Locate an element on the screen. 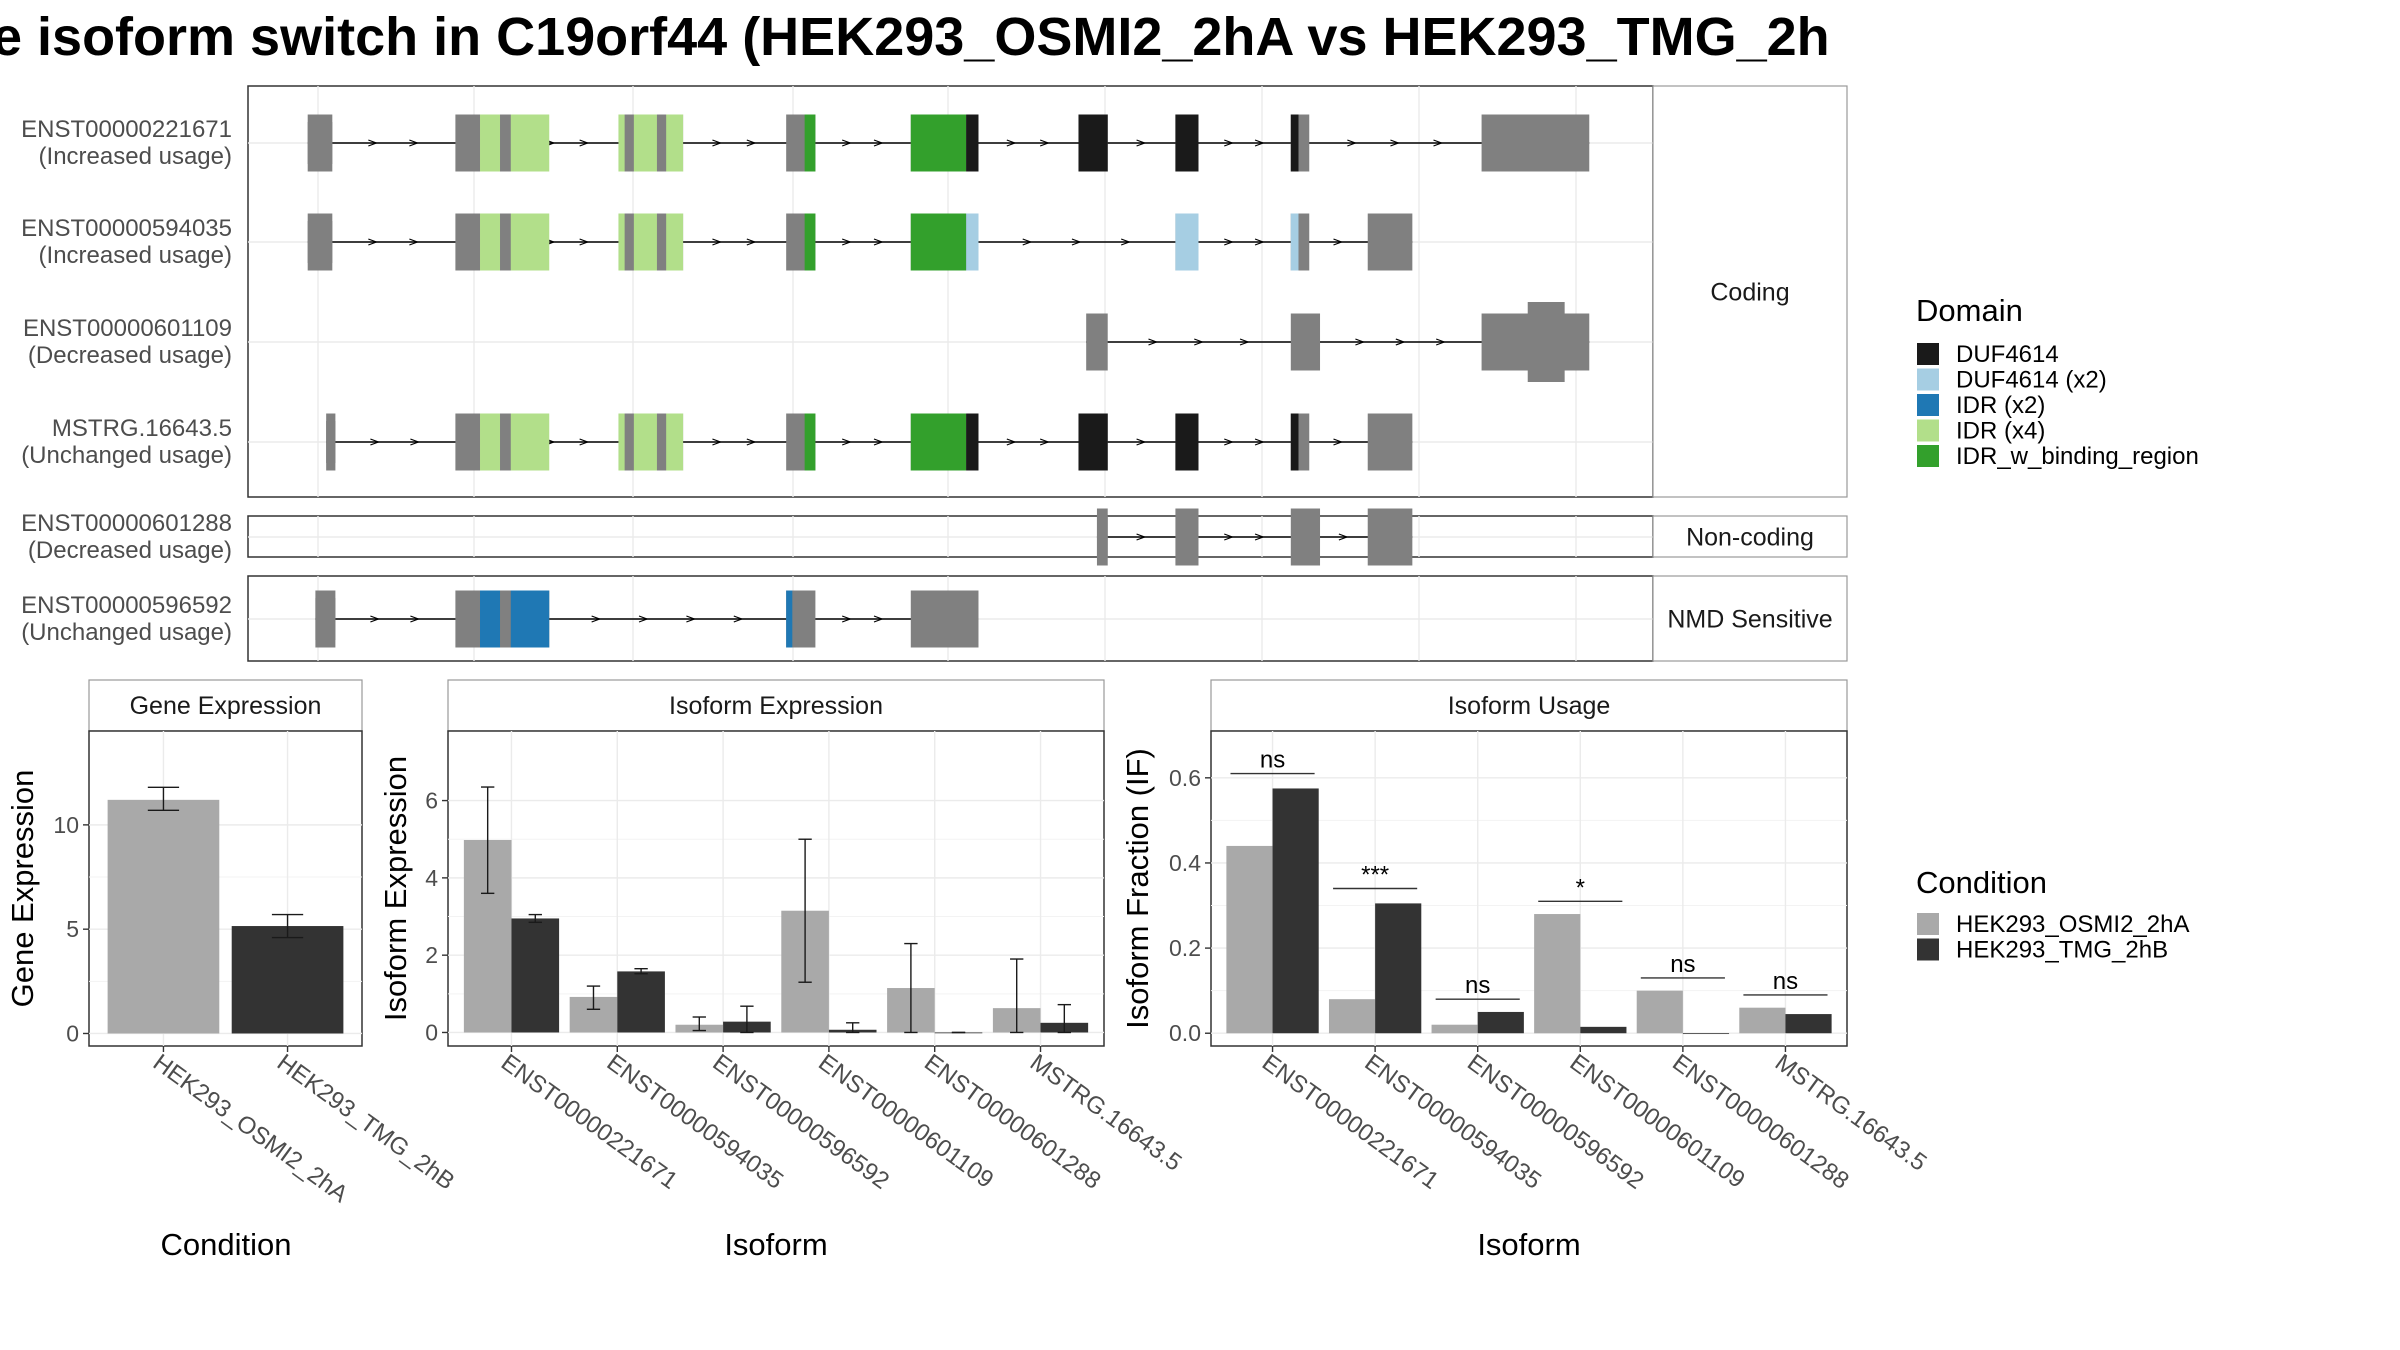  transcript-id-label: MSTRG.16643.5 is located at coordinates (142, 428).